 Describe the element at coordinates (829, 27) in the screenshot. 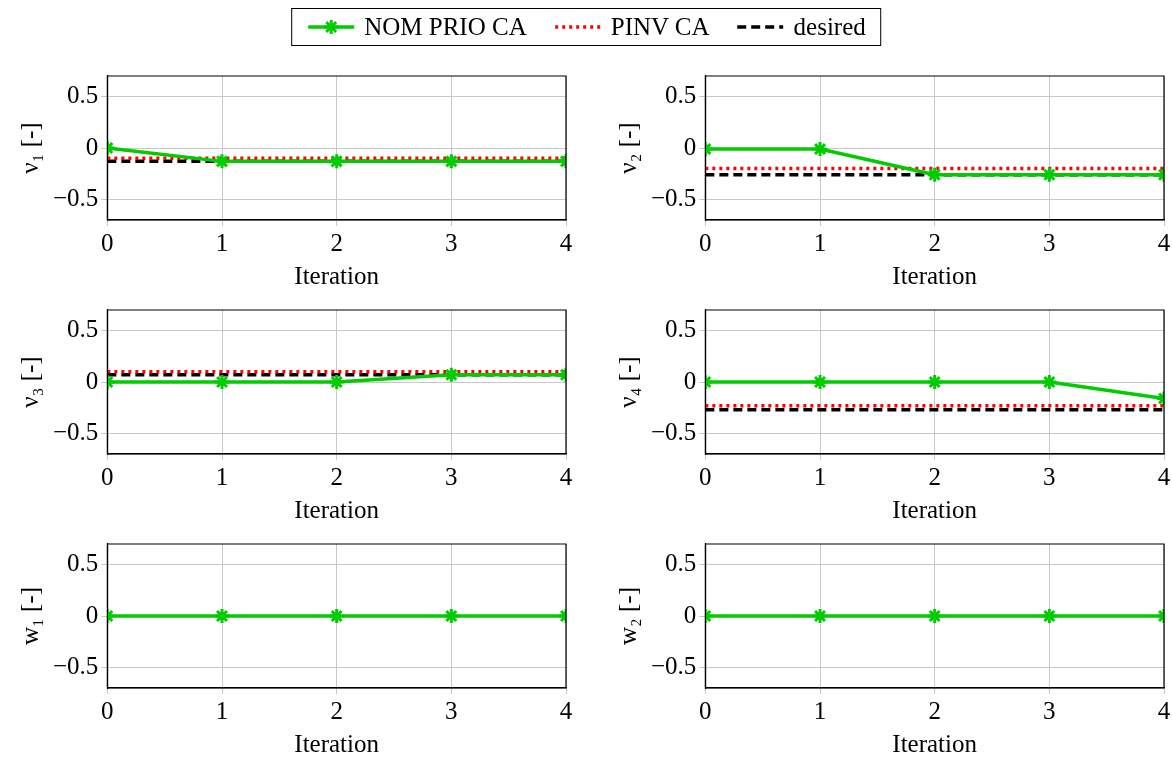

I see `legend-label: desired` at that location.